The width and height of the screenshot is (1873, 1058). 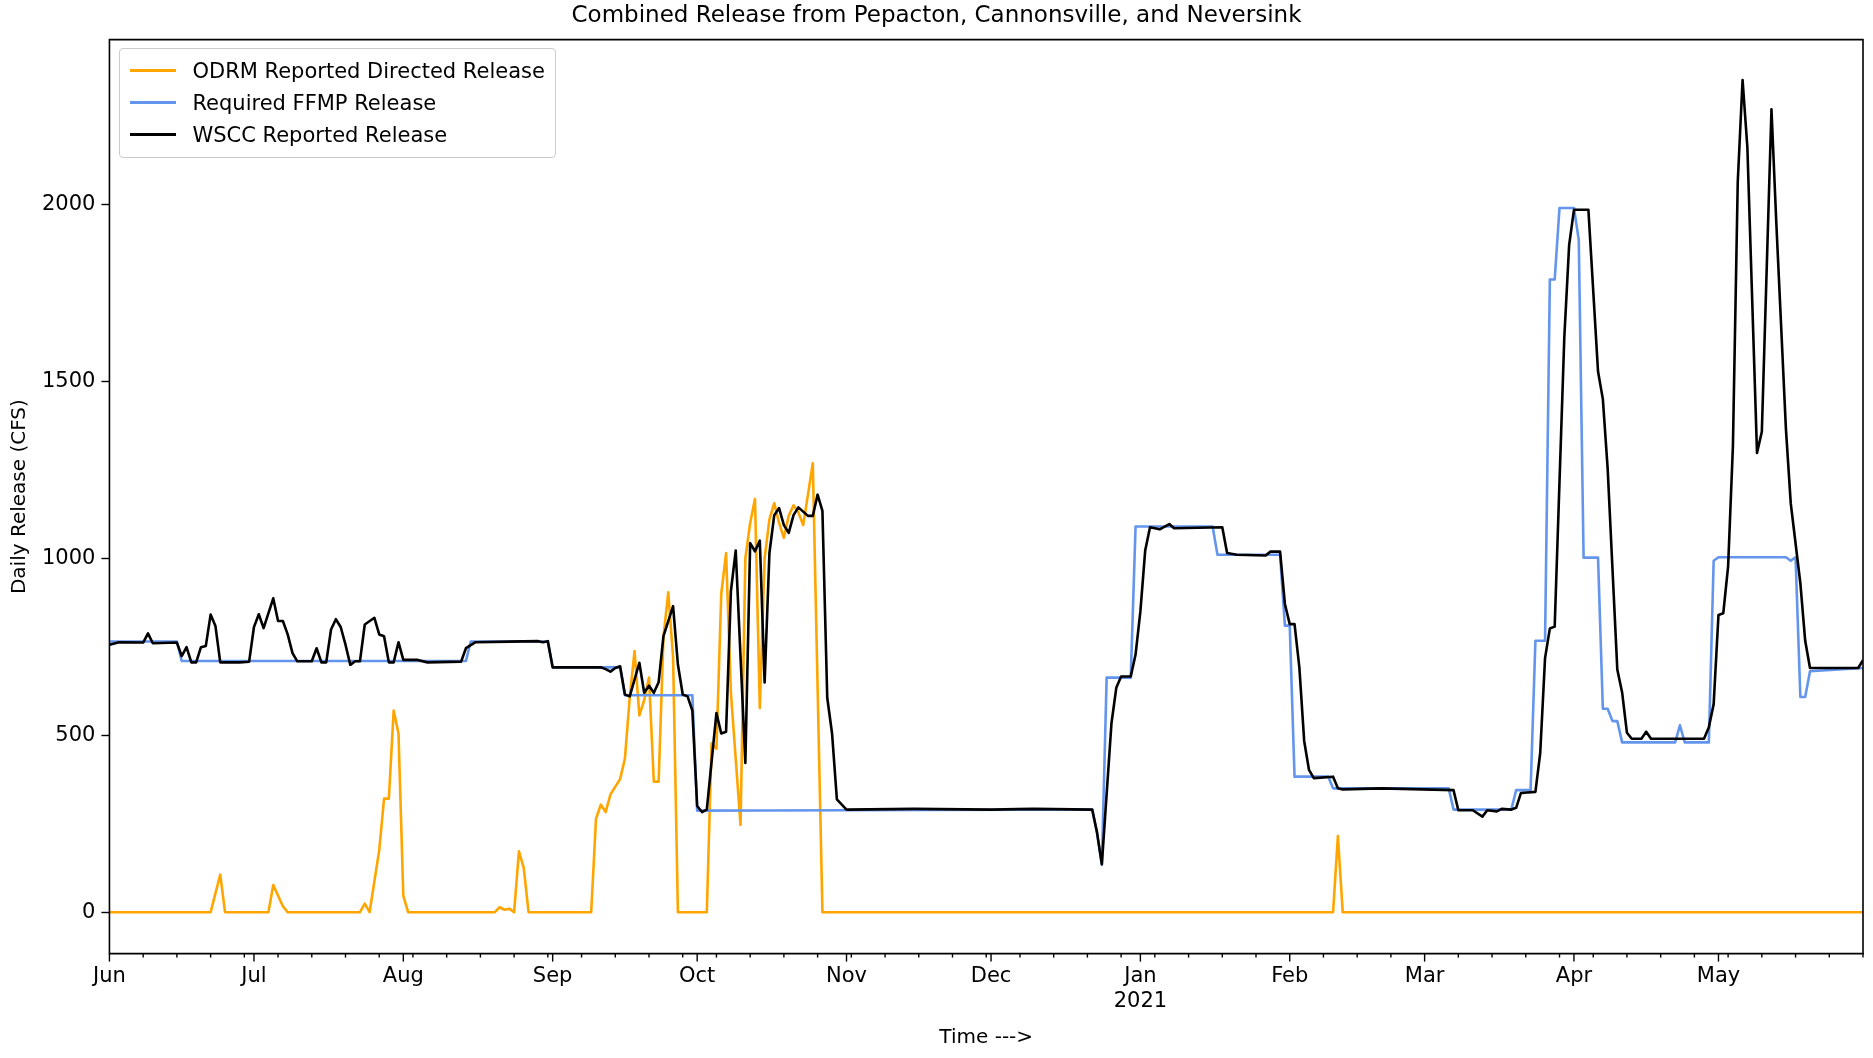 What do you see at coordinates (1424, 974) in the screenshot?
I see `x-tick-label: Mar` at bounding box center [1424, 974].